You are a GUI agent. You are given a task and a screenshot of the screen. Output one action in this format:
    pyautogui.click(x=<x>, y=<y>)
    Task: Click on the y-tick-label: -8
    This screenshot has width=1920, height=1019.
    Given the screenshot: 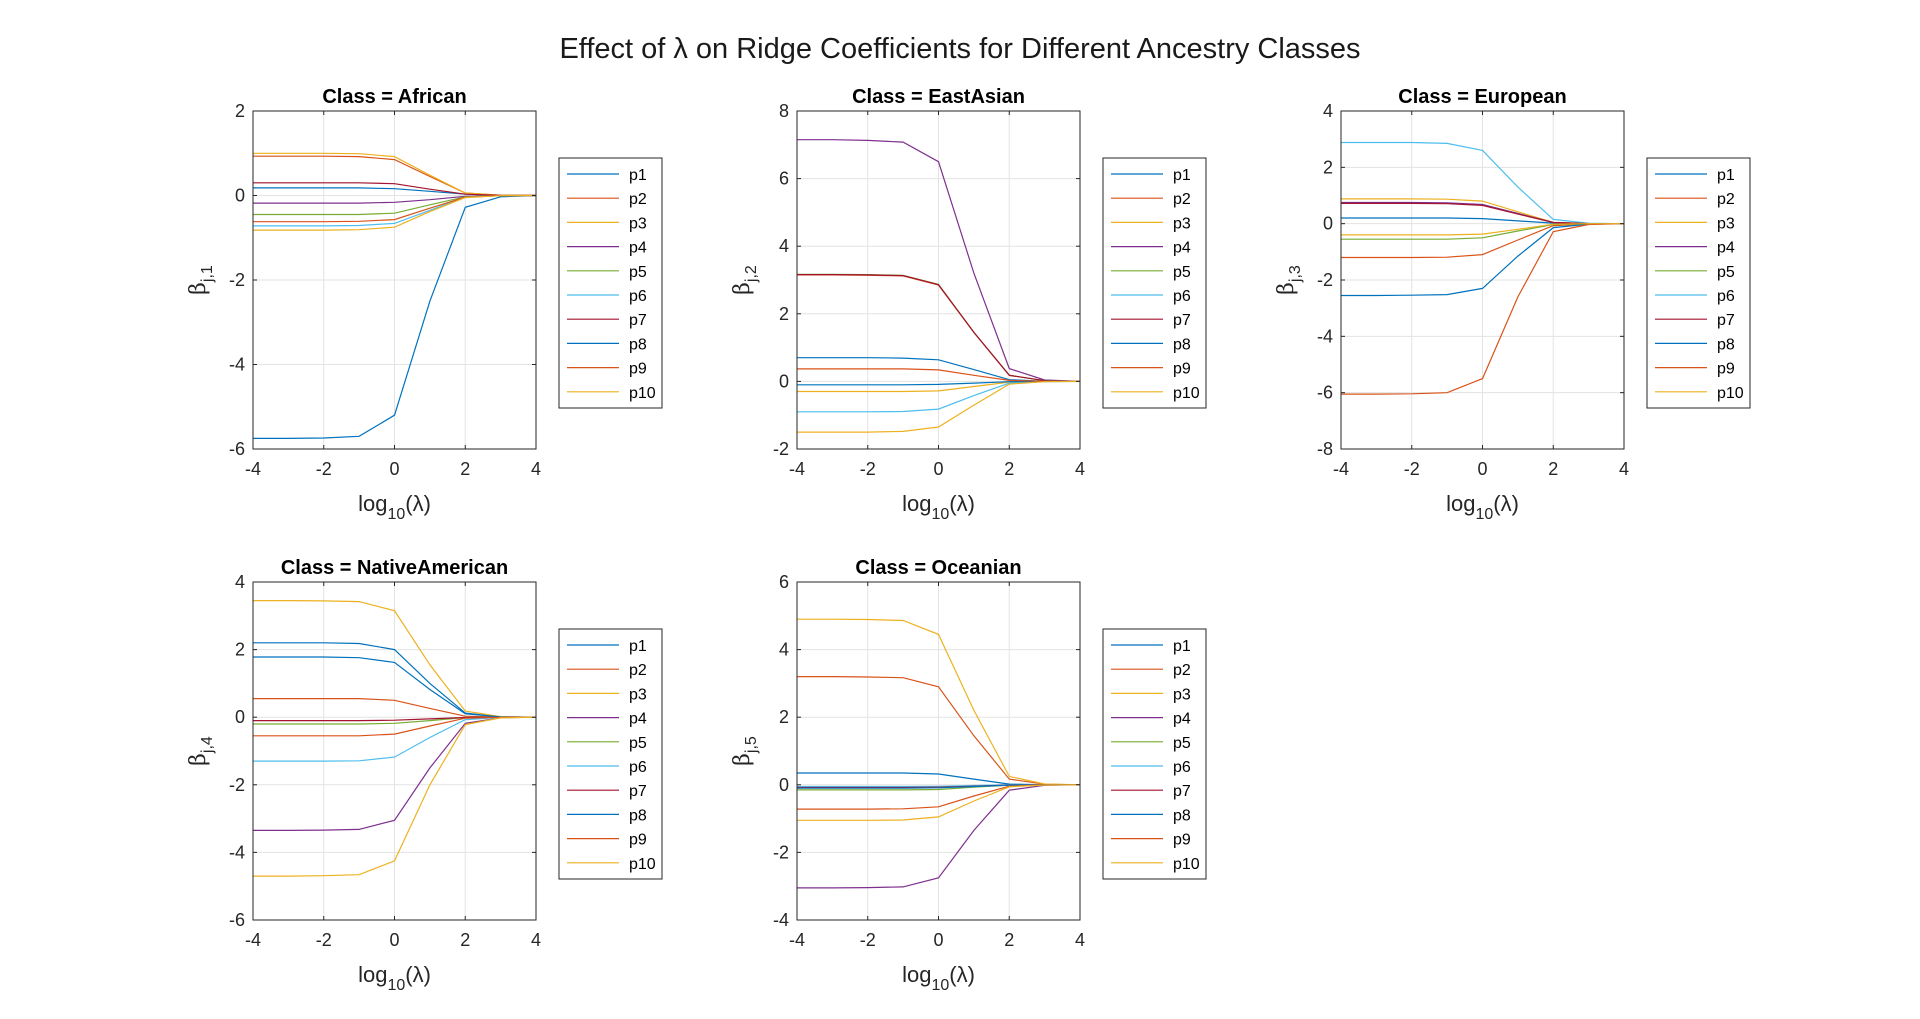 What is the action you would take?
    pyautogui.click(x=1325, y=449)
    